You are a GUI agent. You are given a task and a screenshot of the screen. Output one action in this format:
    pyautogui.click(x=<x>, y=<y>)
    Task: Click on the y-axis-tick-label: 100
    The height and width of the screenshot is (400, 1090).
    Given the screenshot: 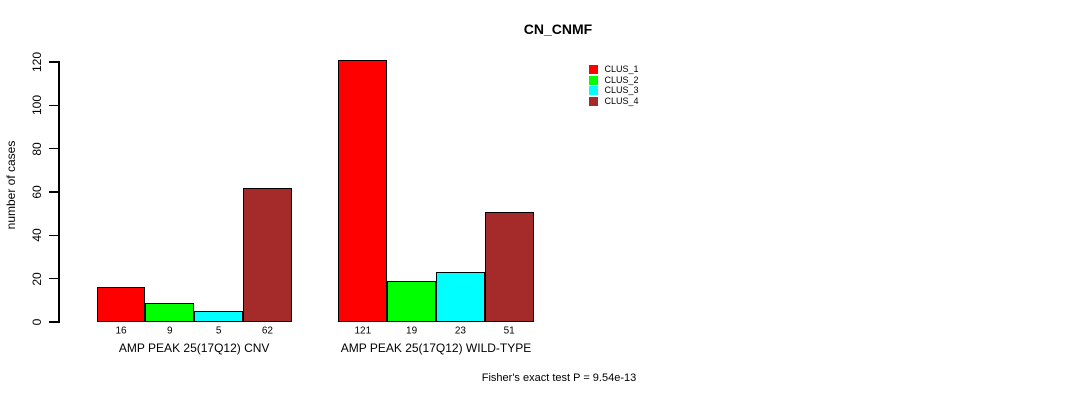 What is the action you would take?
    pyautogui.click(x=37, y=105)
    